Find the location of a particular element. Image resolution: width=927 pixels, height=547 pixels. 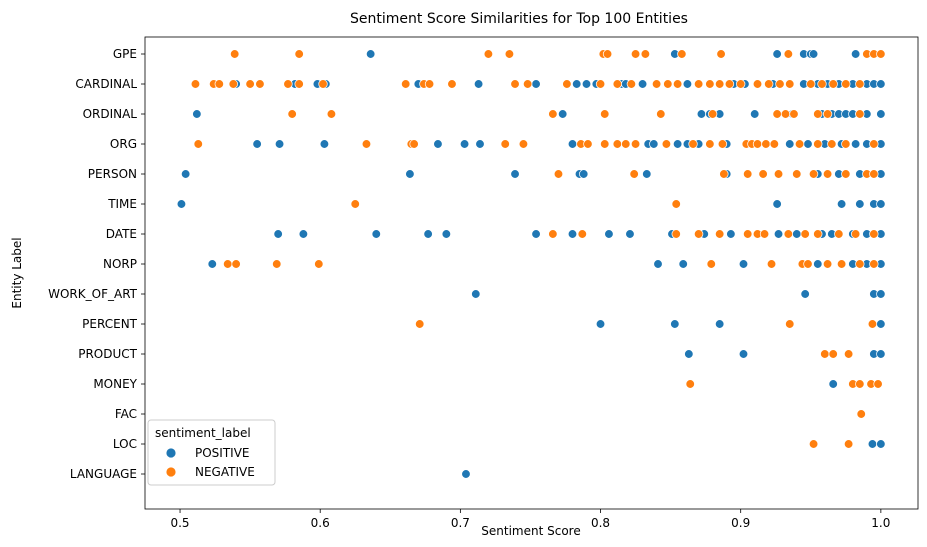

y-tick-label-work-of-art: WORK_OF_ART is located at coordinates (93, 294).